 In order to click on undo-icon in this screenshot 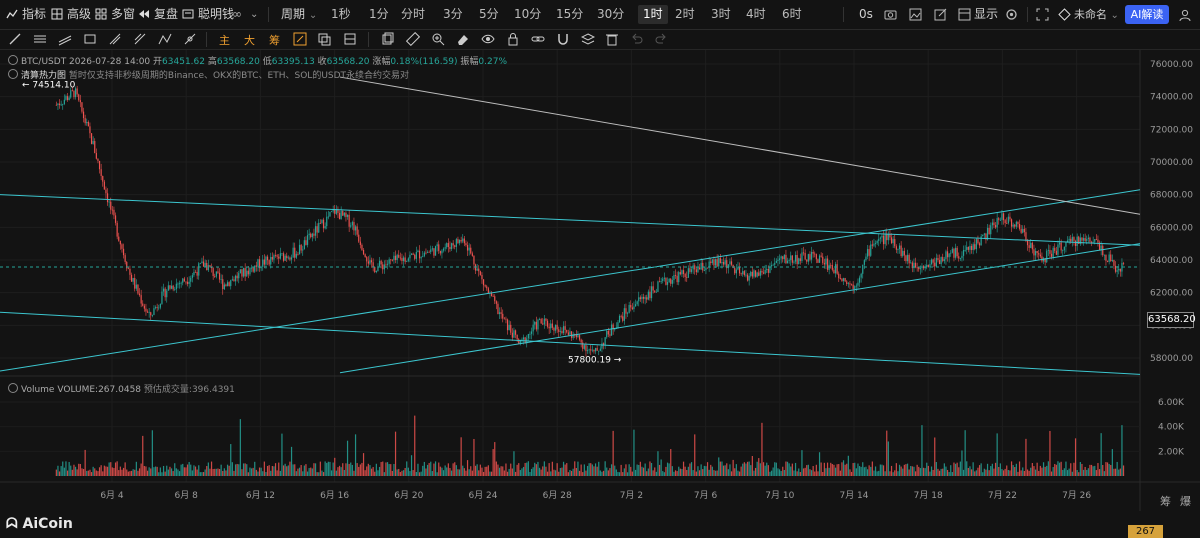, I will do `click(637, 39)`.